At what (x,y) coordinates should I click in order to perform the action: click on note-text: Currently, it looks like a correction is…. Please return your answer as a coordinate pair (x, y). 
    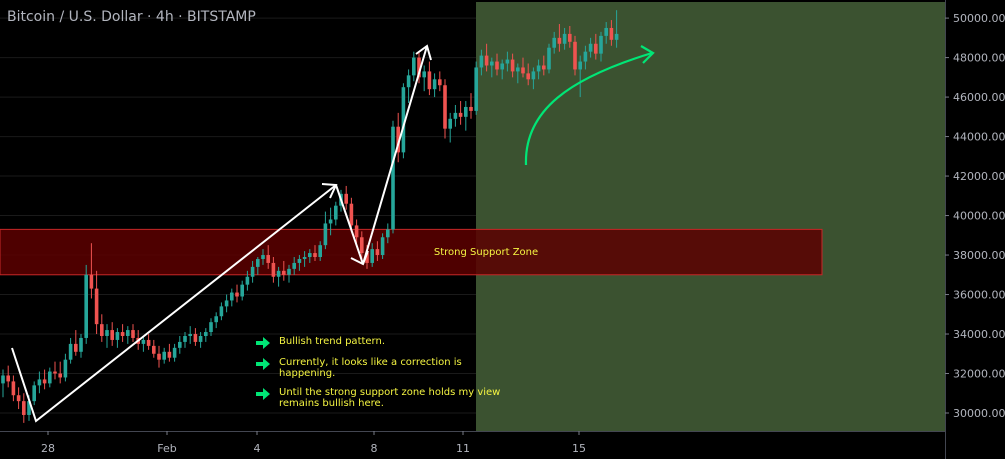
    Looking at the image, I should click on (370, 368).